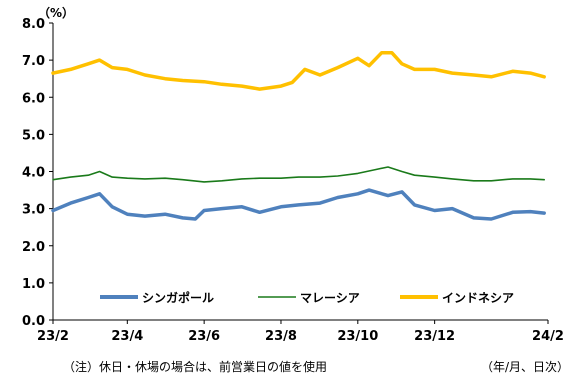 The width and height of the screenshot is (571, 374). What do you see at coordinates (299, 174) in the screenshot?
I see `series-line-malaysia` at bounding box center [299, 174].